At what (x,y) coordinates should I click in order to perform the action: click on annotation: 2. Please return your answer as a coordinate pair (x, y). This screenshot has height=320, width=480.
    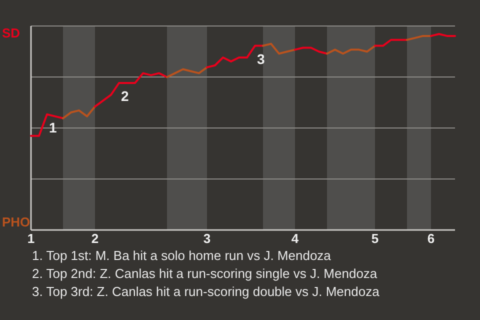
    Looking at the image, I should click on (125, 96).